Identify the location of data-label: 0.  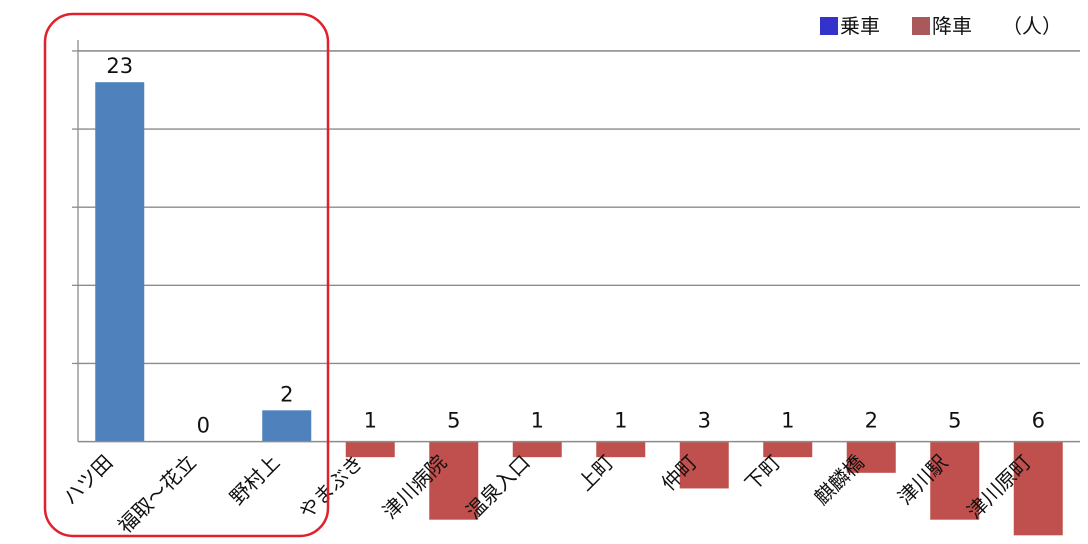
(203, 426).